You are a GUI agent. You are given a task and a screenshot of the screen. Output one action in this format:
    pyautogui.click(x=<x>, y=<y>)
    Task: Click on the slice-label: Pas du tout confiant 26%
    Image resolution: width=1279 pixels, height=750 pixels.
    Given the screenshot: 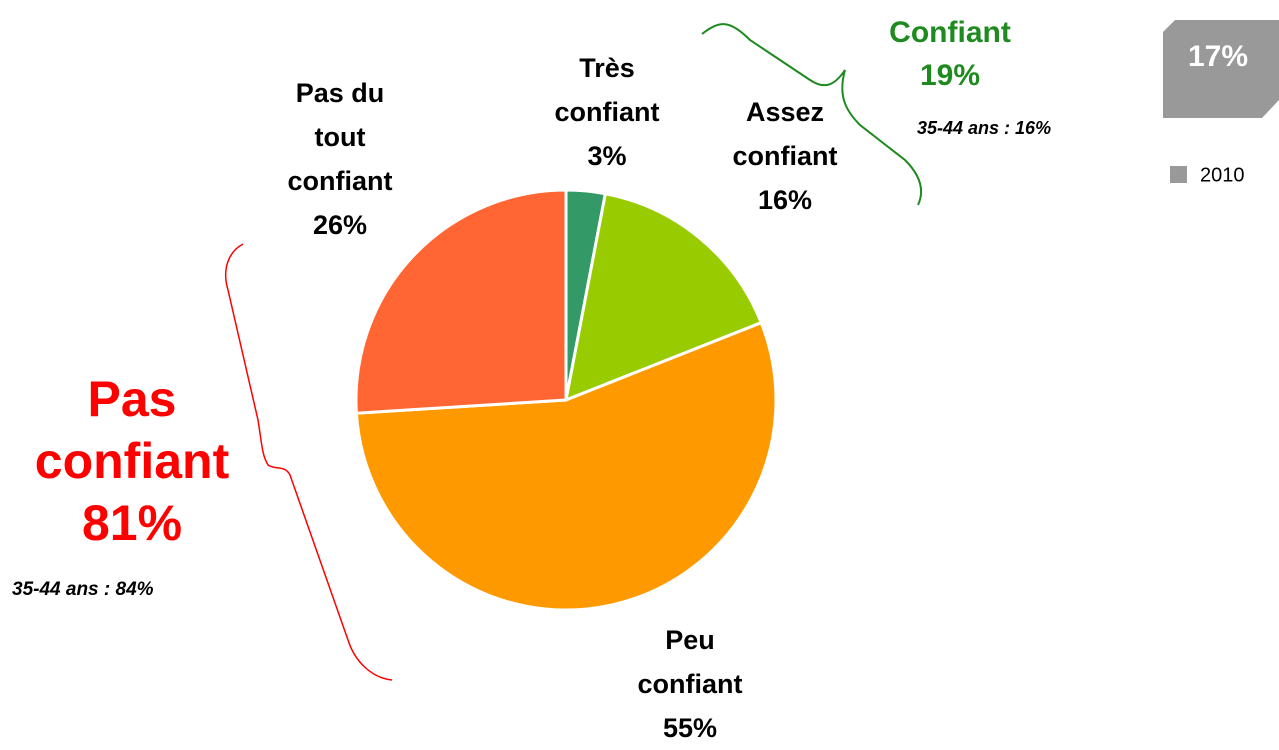 What is the action you would take?
    pyautogui.click(x=340, y=159)
    